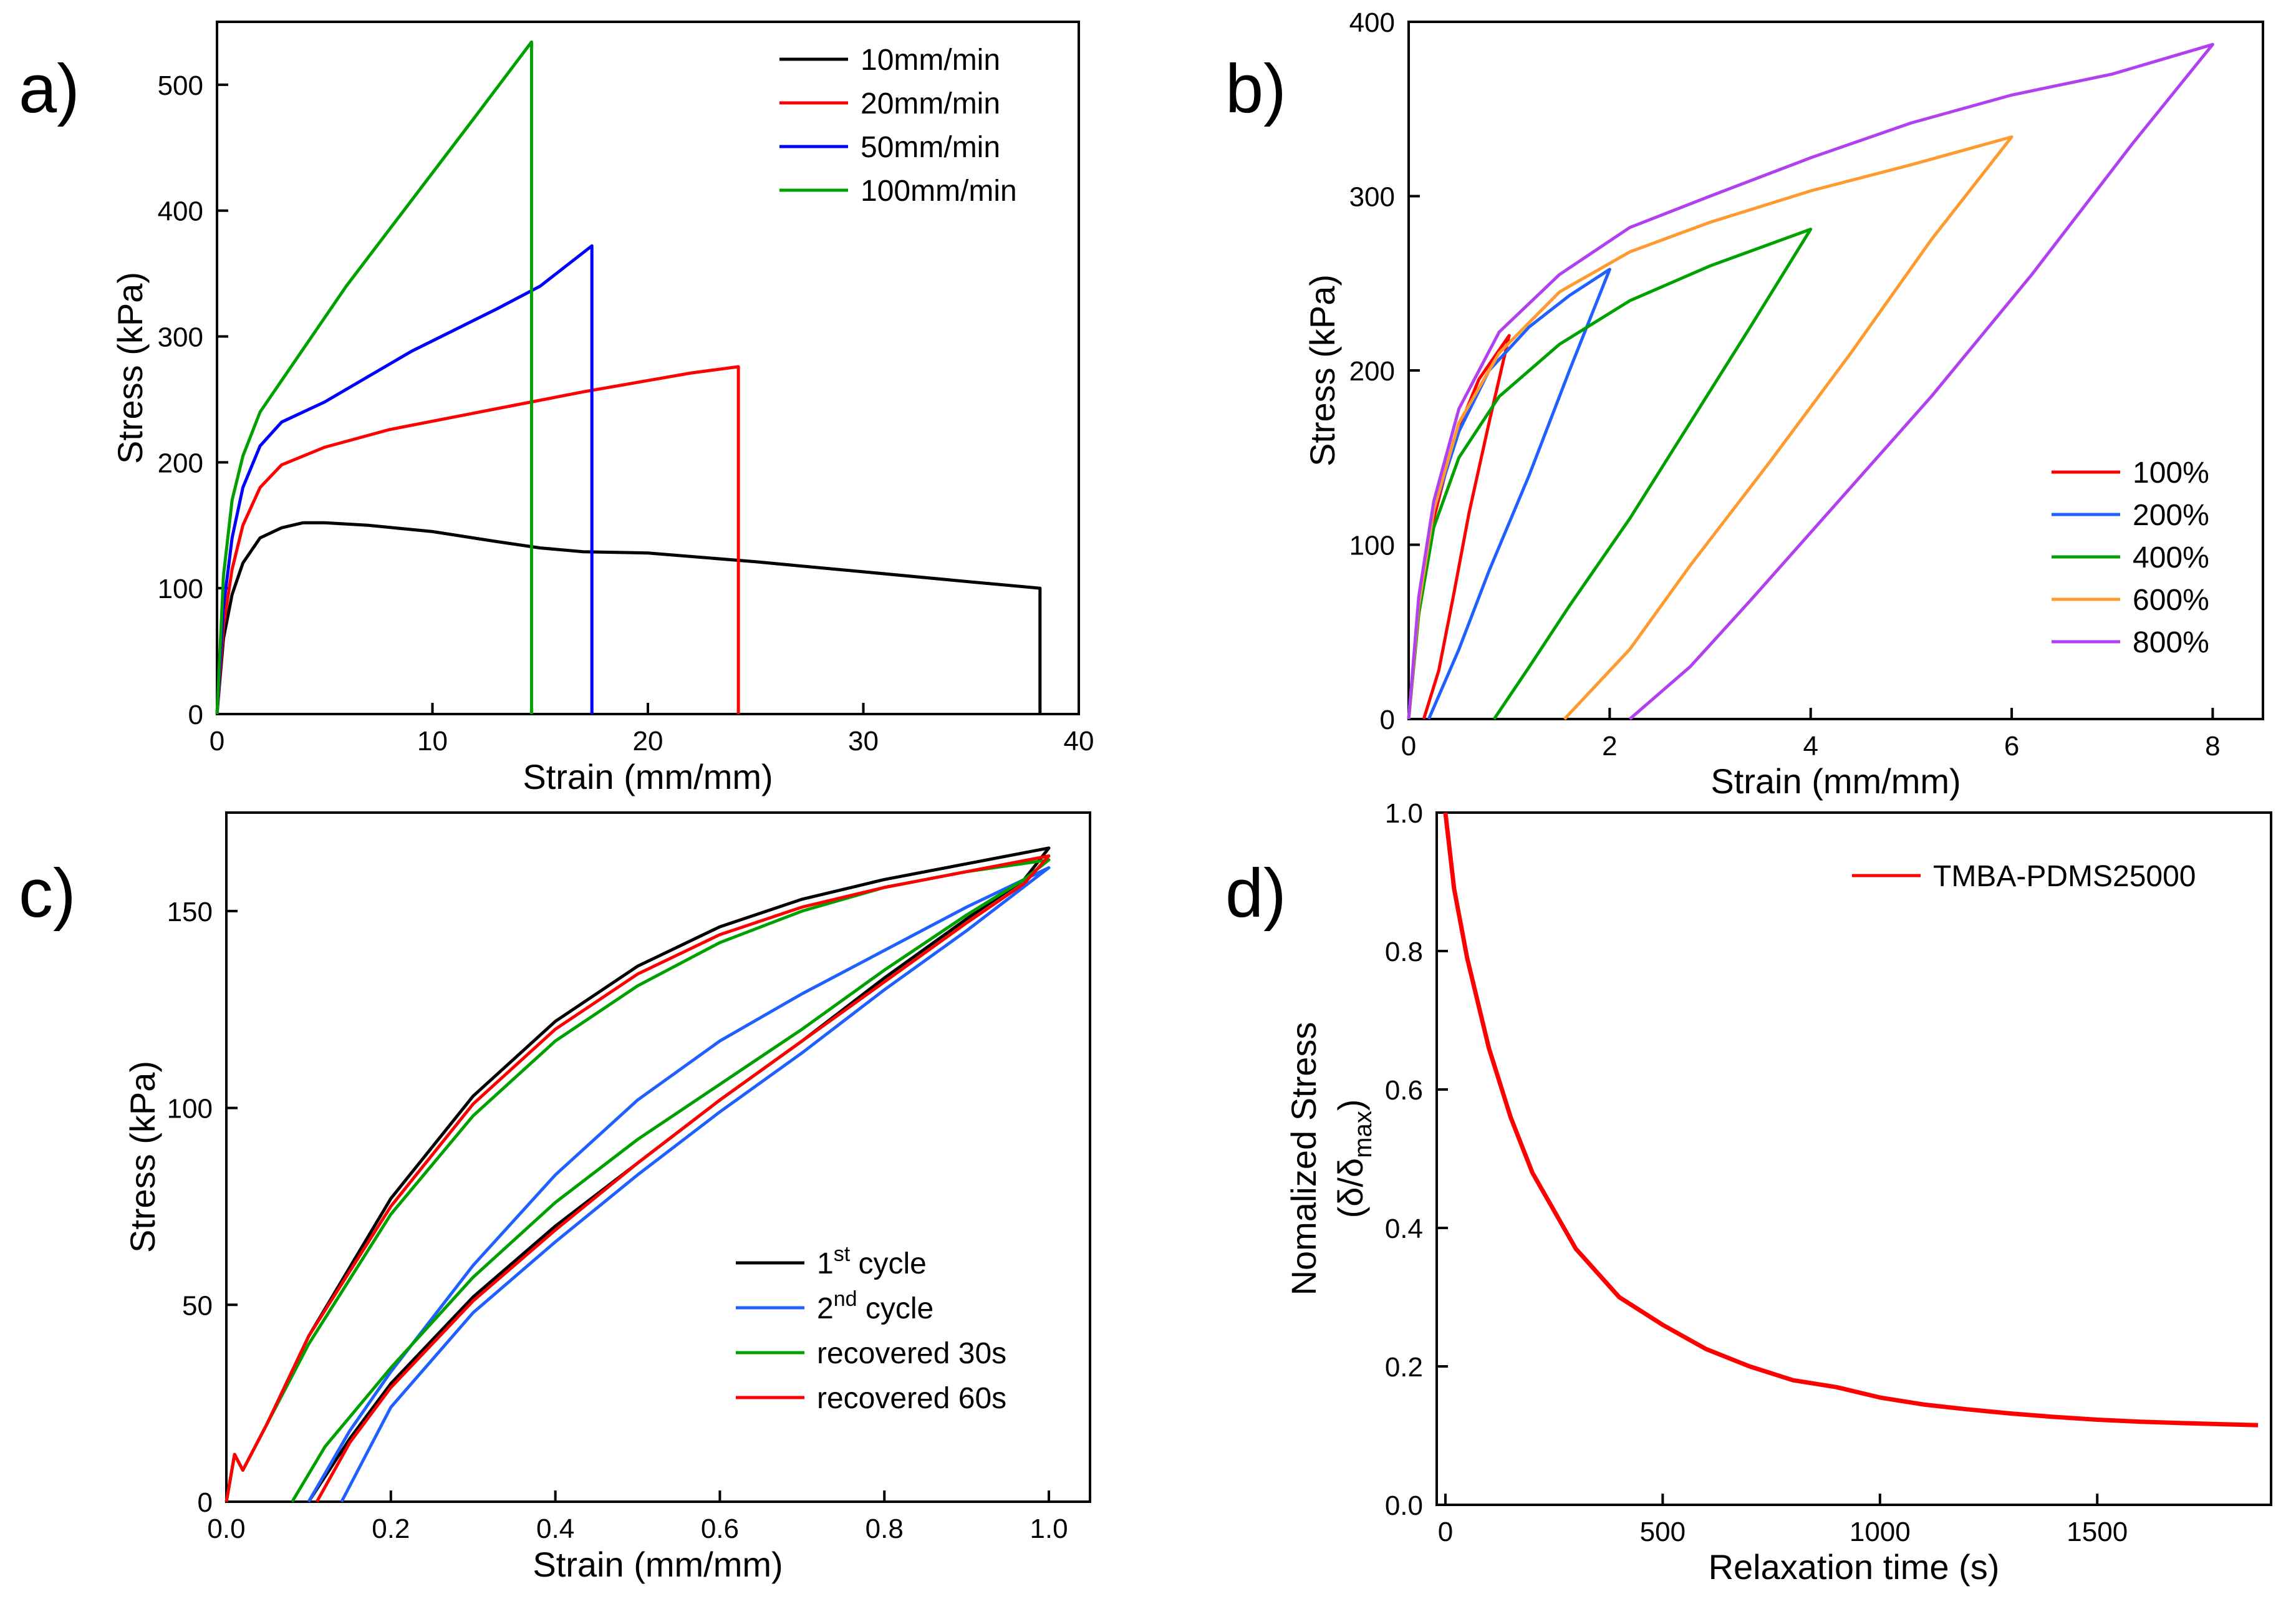 The height and width of the screenshot is (1599, 2296). I want to click on x-tick-label: 4, so click(1810, 746).